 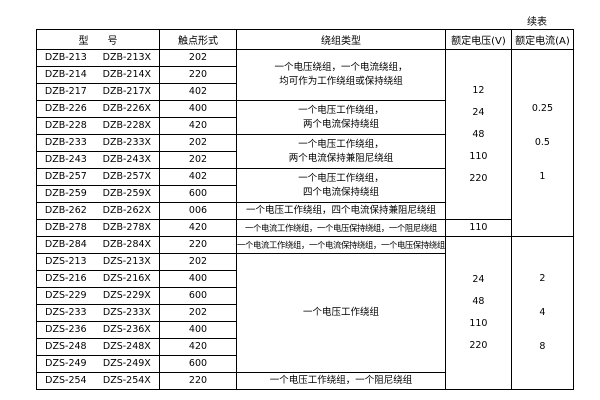 I want to click on model-pair: DZB-243 DZB-243X, so click(x=98, y=160).